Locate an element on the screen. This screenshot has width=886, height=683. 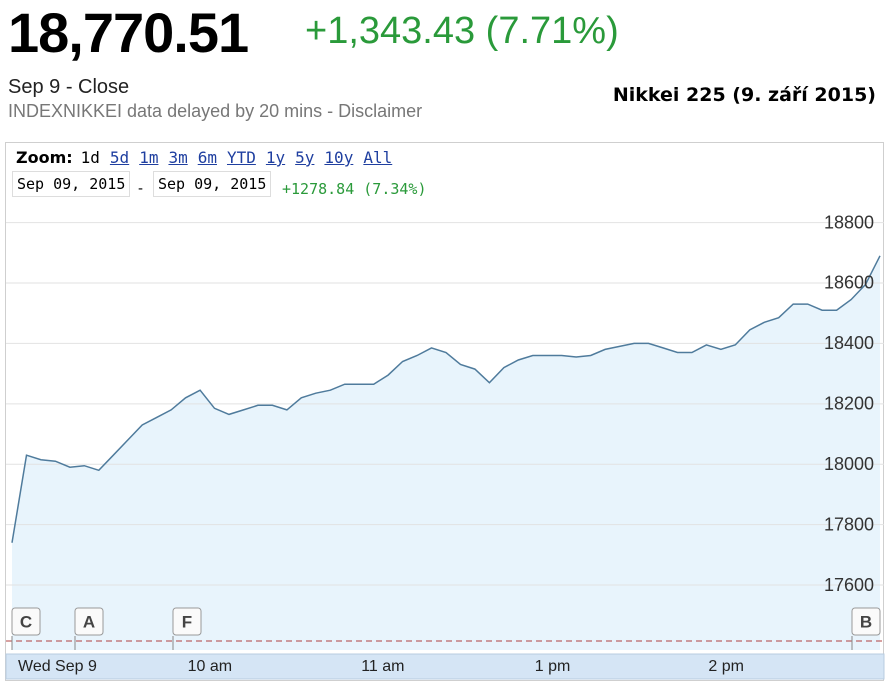
flag-label: C is located at coordinates (26, 621).